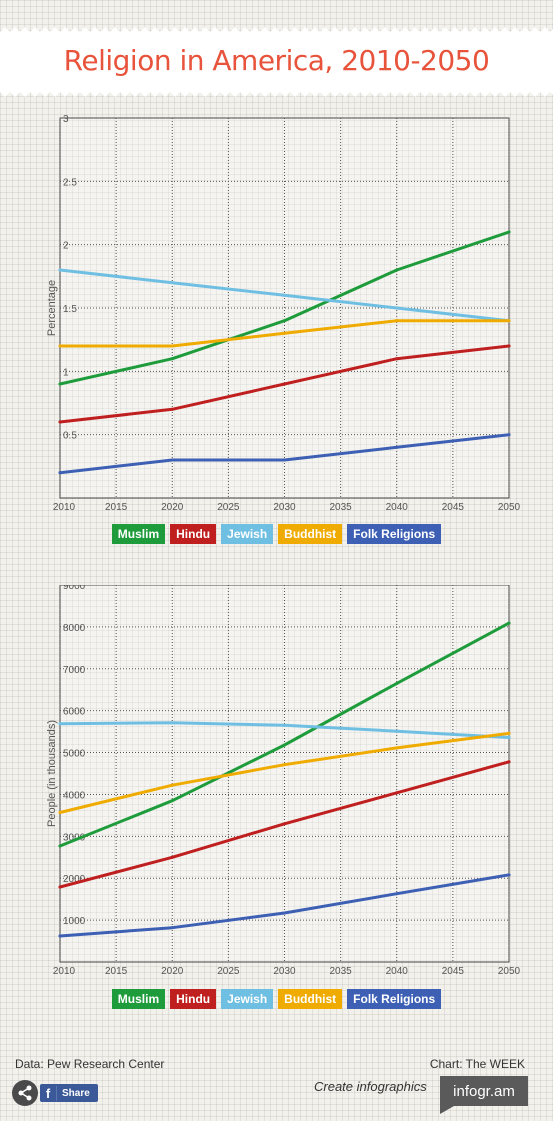 Image resolution: width=553 pixels, height=1121 pixels. Describe the element at coordinates (370, 1086) in the screenshot. I see `create-infographics-link: Create infographics` at that location.